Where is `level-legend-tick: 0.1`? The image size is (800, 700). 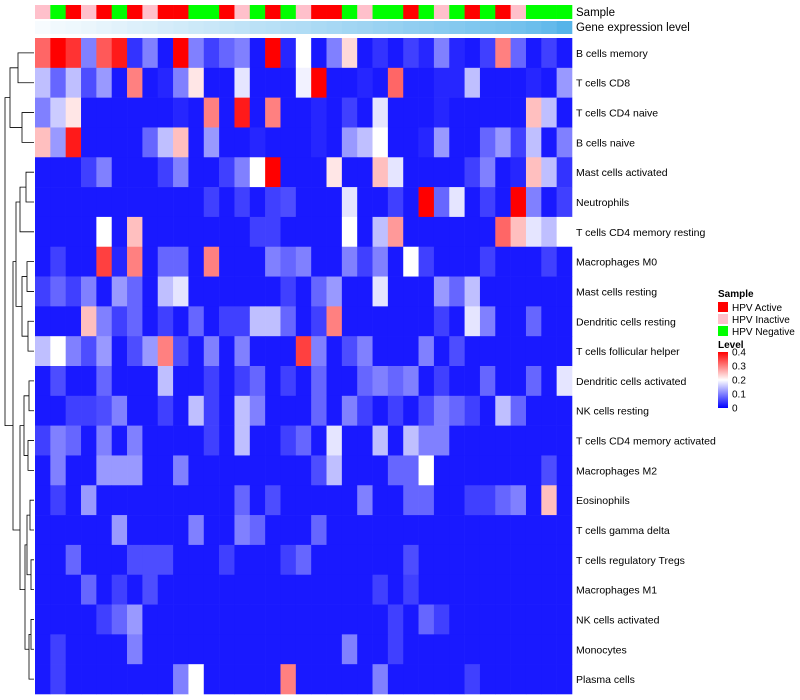 level-legend-tick: 0.1 is located at coordinates (739, 395).